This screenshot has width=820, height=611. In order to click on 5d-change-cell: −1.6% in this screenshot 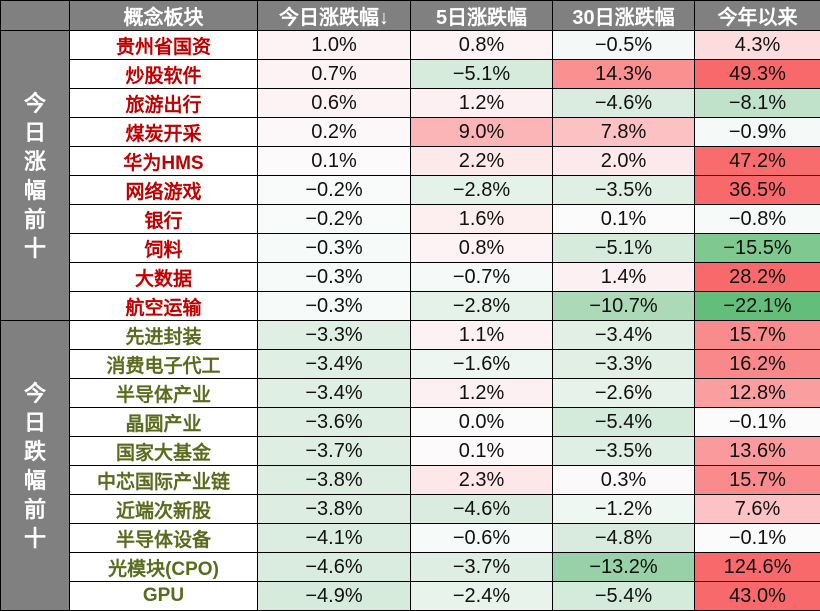, I will do `click(482, 364)`.